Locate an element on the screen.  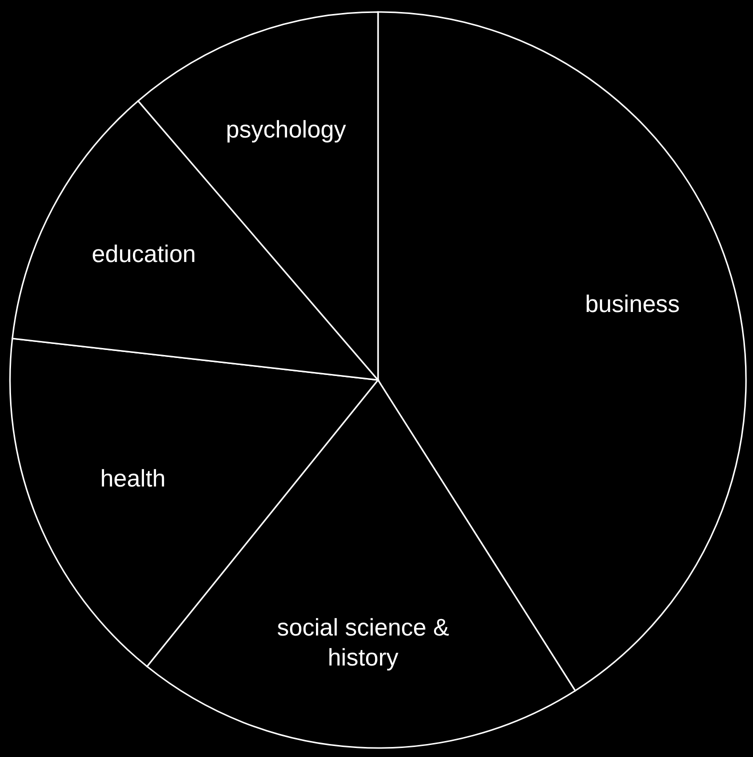
slice-label: psychology is located at coordinates (286, 130).